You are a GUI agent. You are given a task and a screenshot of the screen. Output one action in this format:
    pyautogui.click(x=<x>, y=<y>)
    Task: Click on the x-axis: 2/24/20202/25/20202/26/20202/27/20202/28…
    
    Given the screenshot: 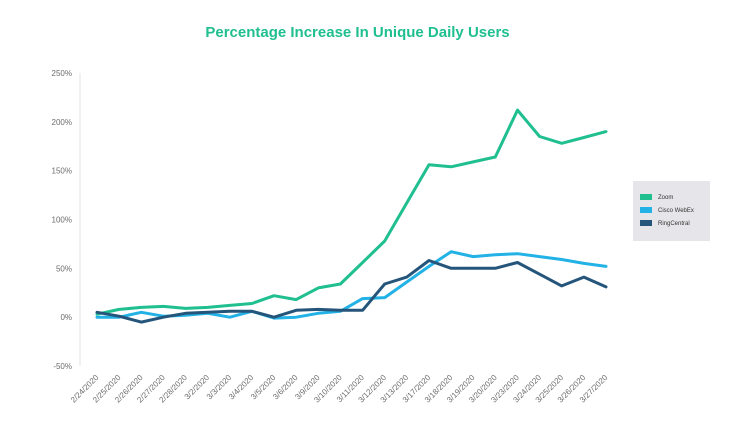 What is the action you would take?
    pyautogui.click(x=339, y=389)
    